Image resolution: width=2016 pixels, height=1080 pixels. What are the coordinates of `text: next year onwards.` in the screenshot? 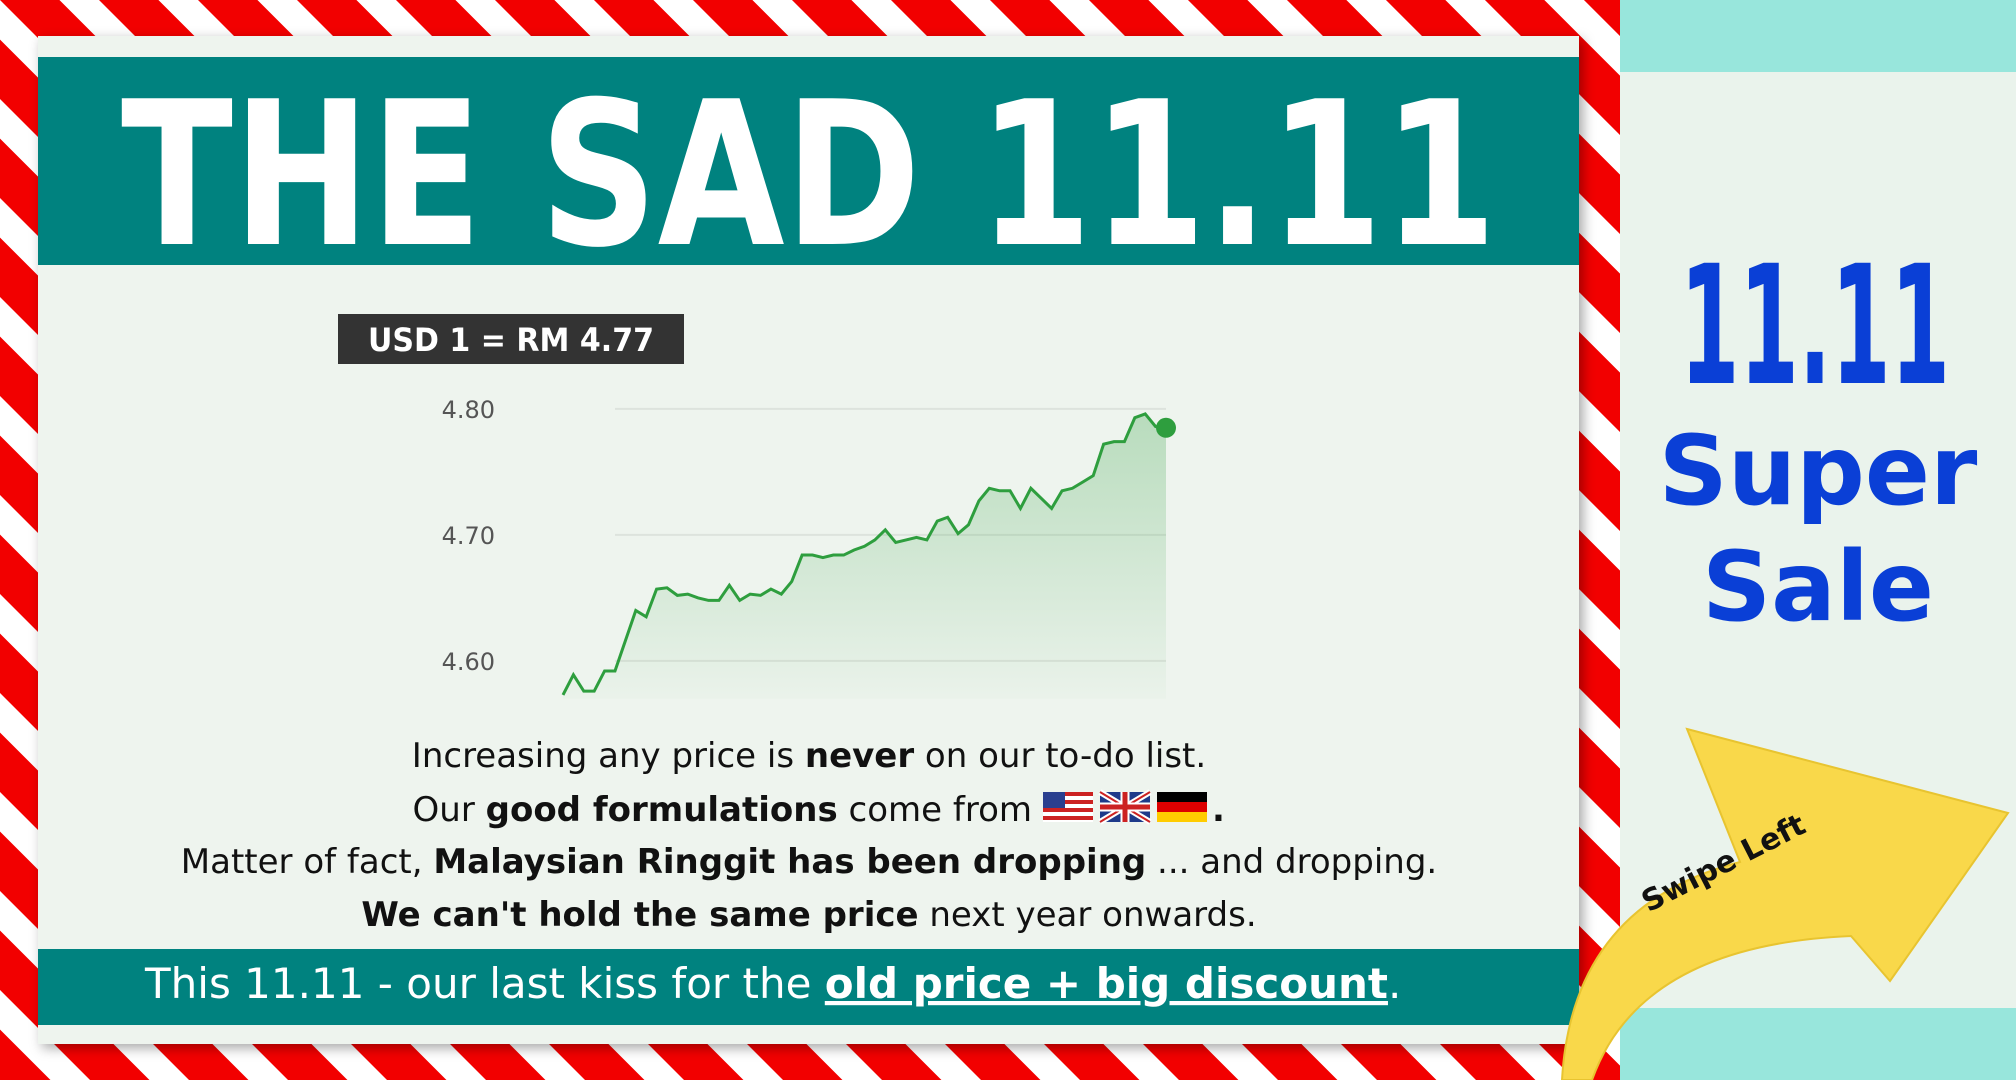 It's located at (1088, 915).